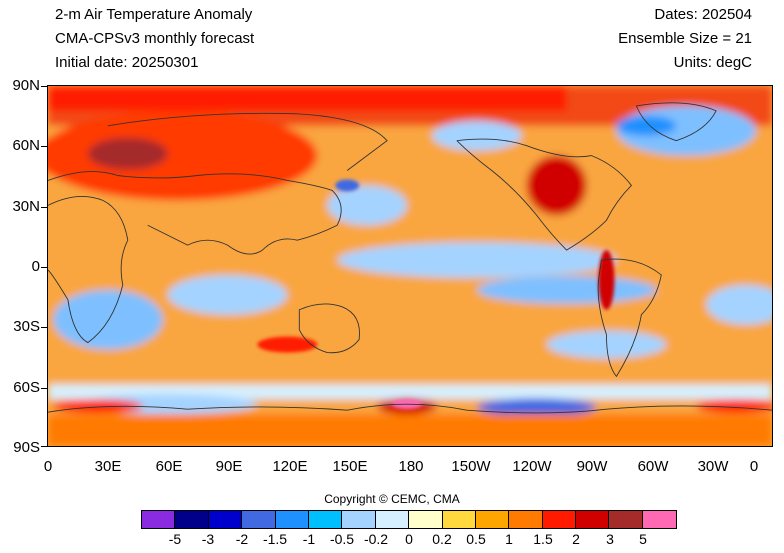 The width and height of the screenshot is (784, 553). What do you see at coordinates (409, 539) in the screenshot?
I see `colorbar-label: 0` at bounding box center [409, 539].